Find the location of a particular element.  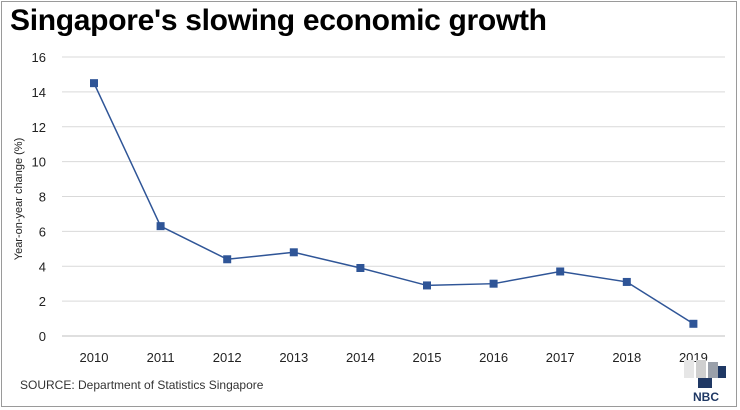

x-tick-label: 2016 is located at coordinates (493, 357).